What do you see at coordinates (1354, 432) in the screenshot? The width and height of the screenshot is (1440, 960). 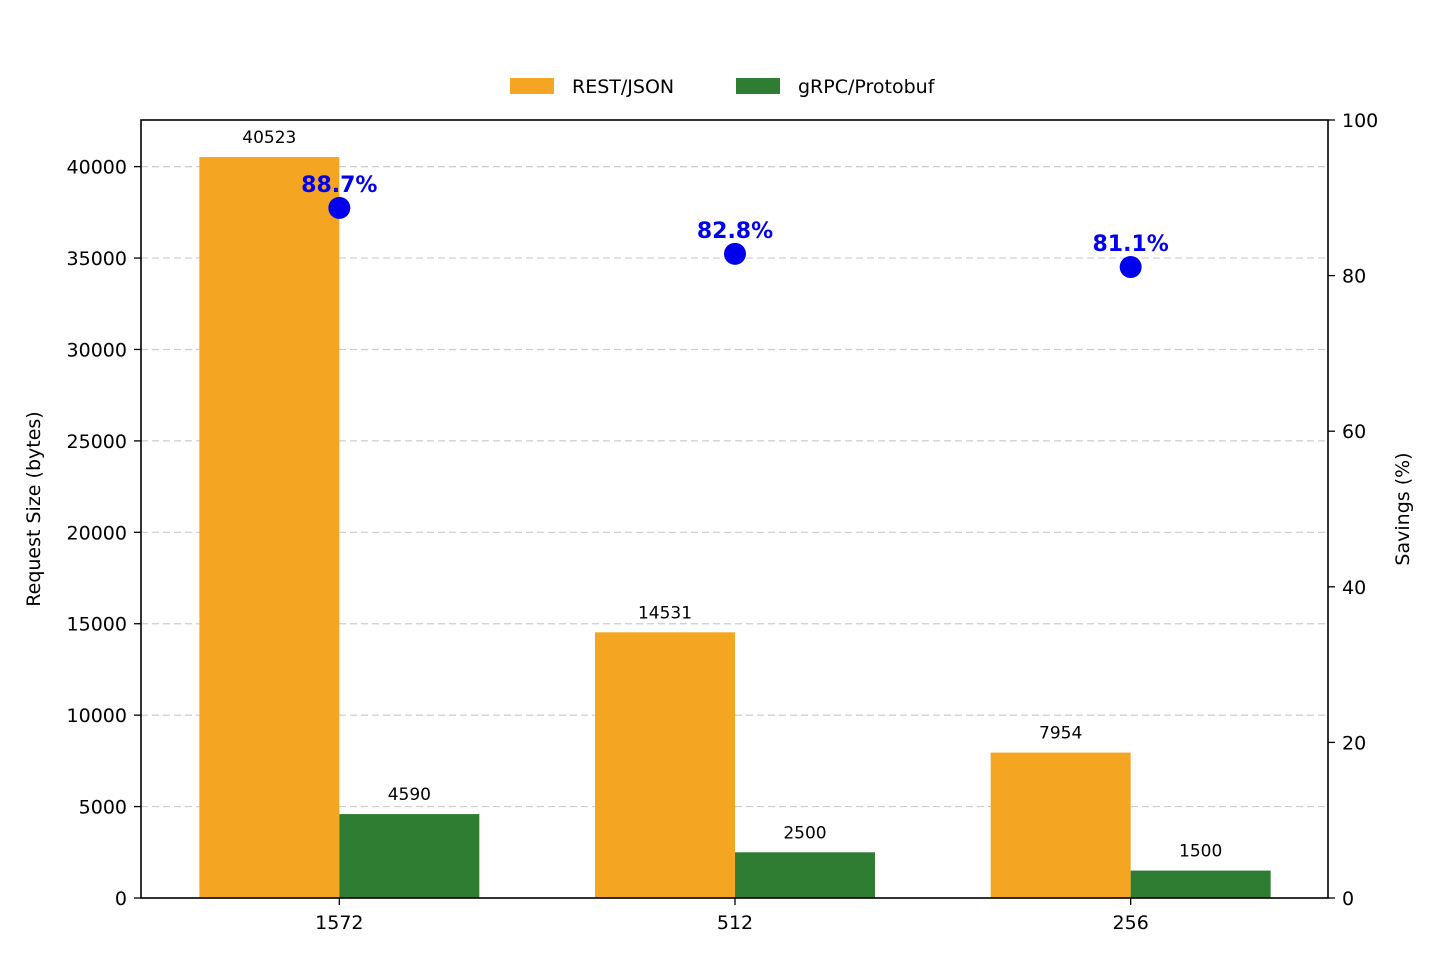 I see `y-right-tick-label: 60` at bounding box center [1354, 432].